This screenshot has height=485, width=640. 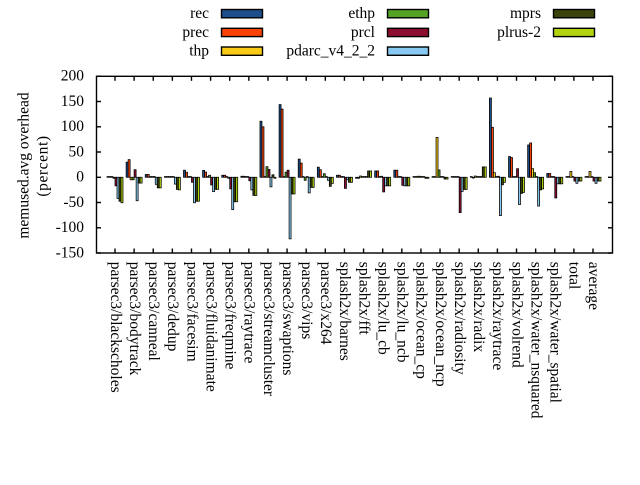 What do you see at coordinates (153, 311) in the screenshot?
I see `svg-text: parsec3/canneal` at bounding box center [153, 311].